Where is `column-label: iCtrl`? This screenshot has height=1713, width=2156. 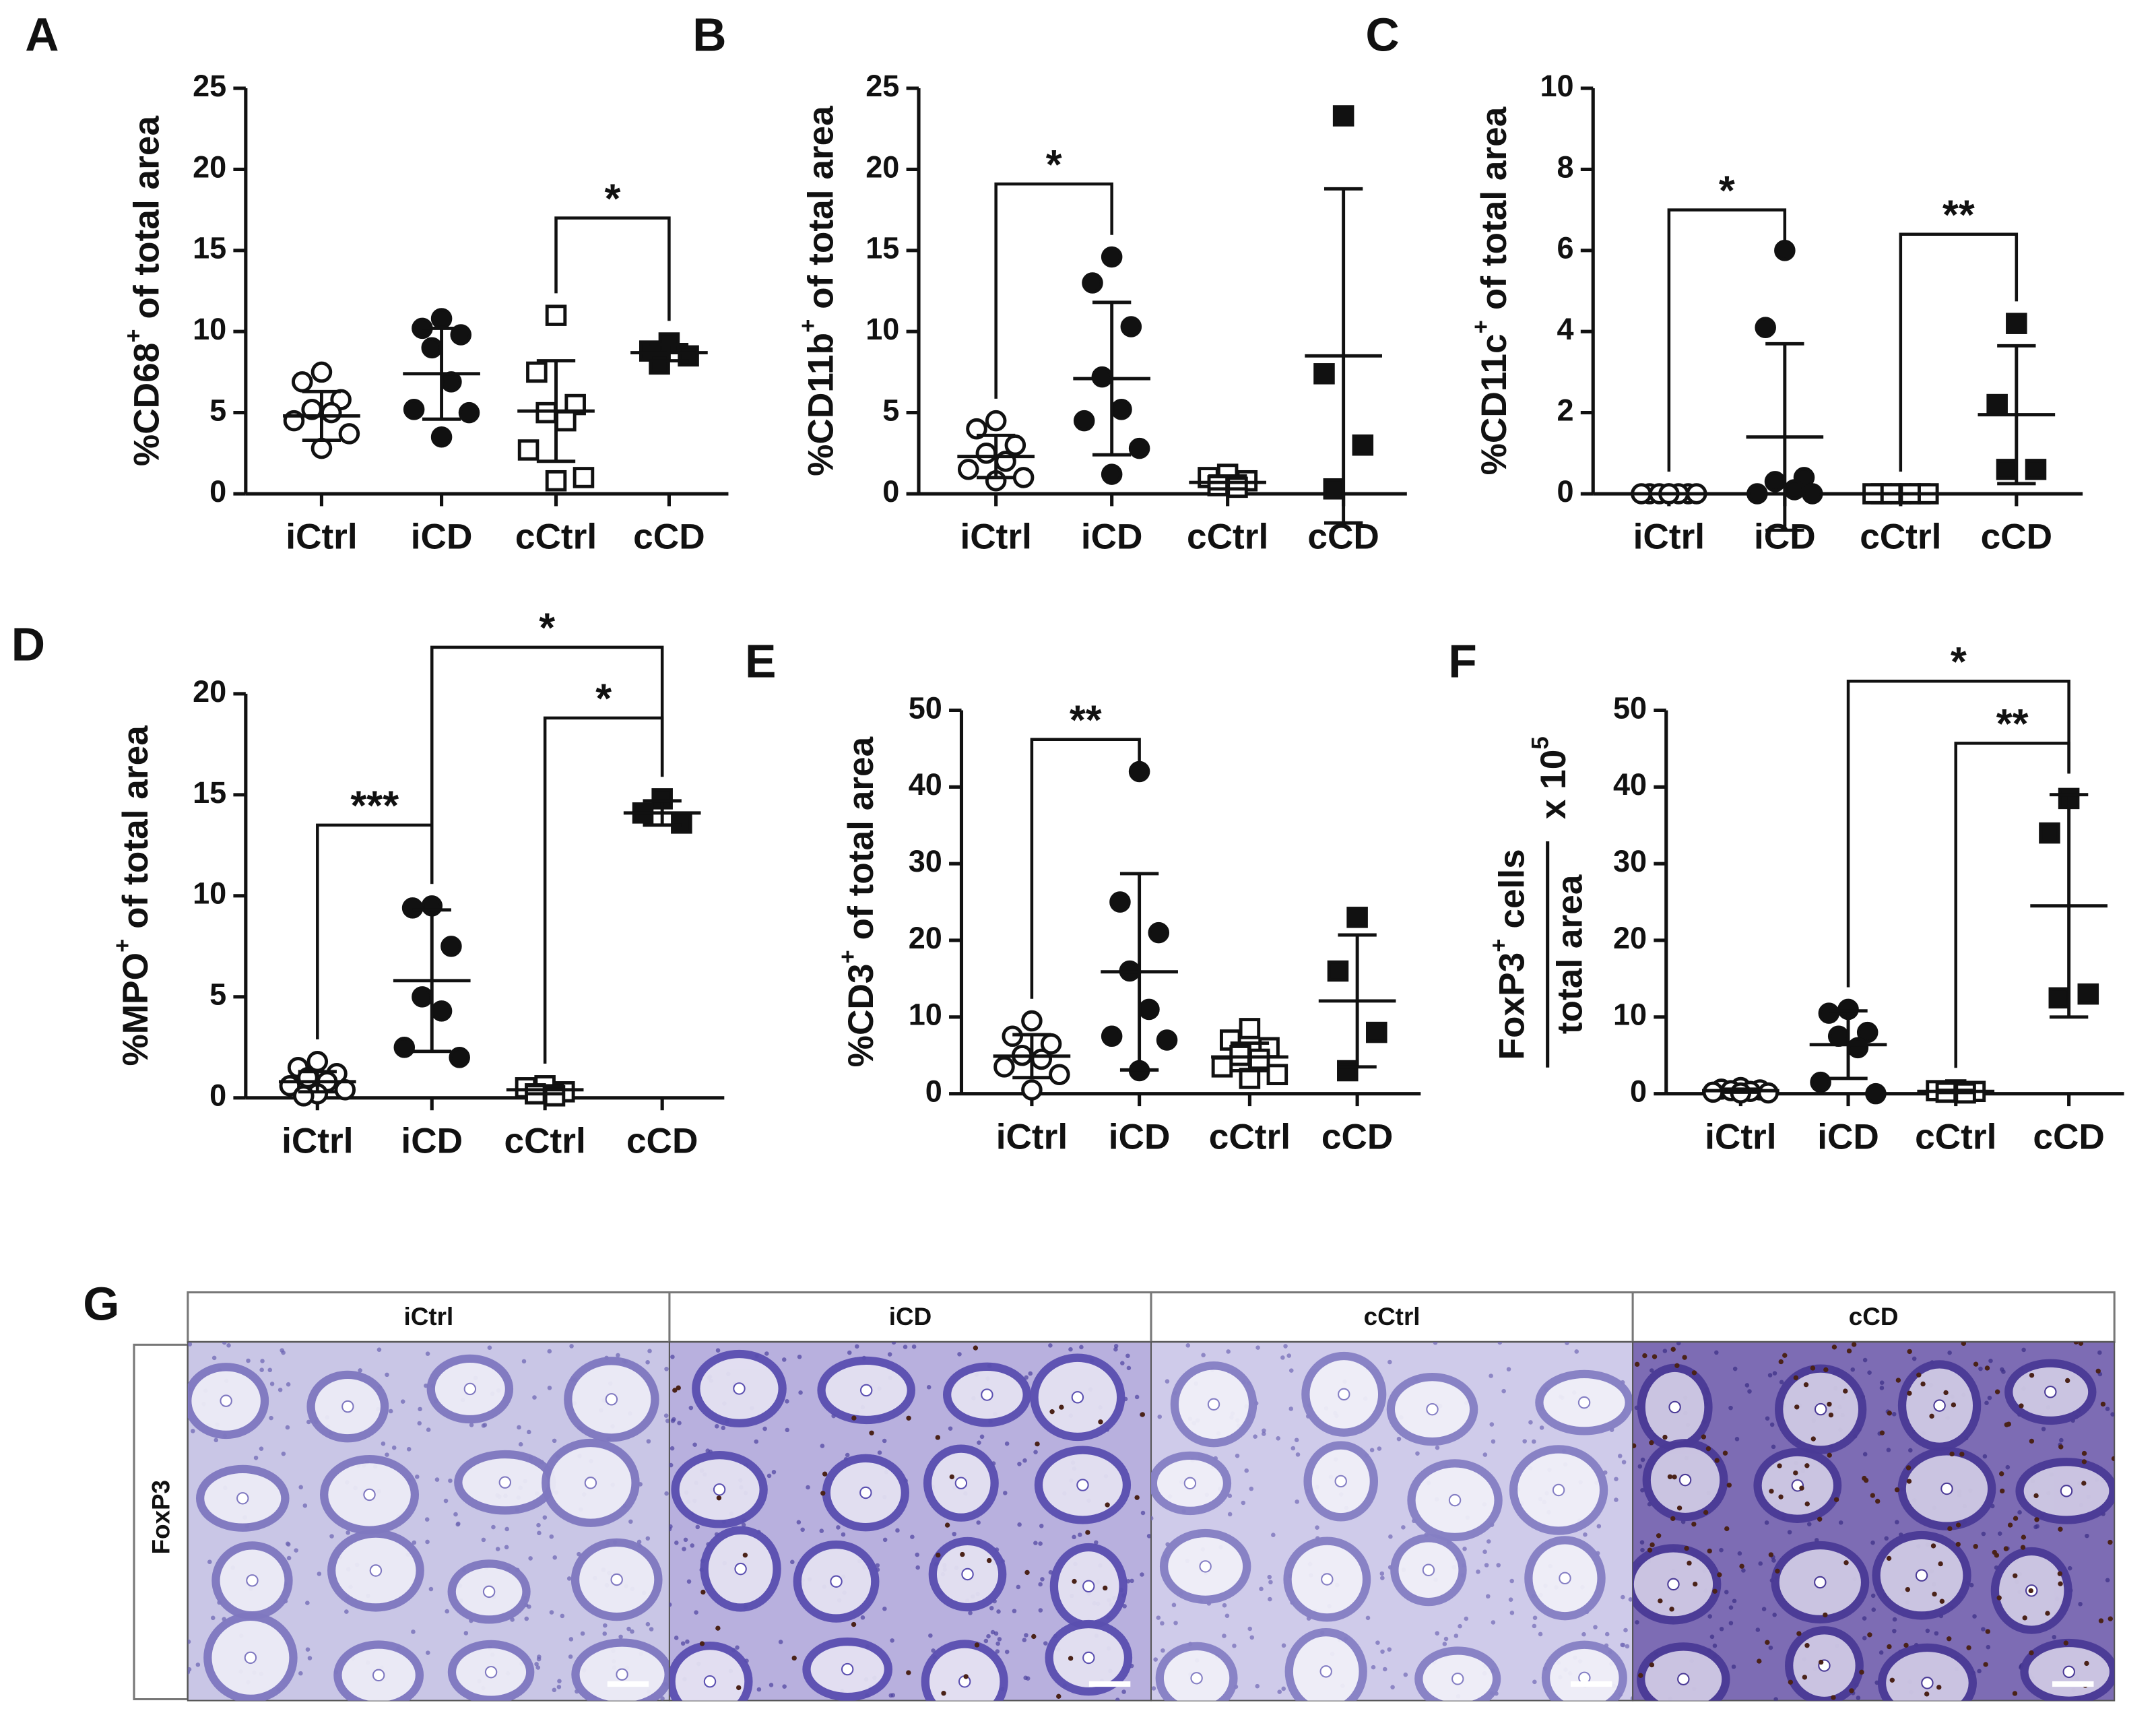 column-label: iCtrl is located at coordinates (429, 1316).